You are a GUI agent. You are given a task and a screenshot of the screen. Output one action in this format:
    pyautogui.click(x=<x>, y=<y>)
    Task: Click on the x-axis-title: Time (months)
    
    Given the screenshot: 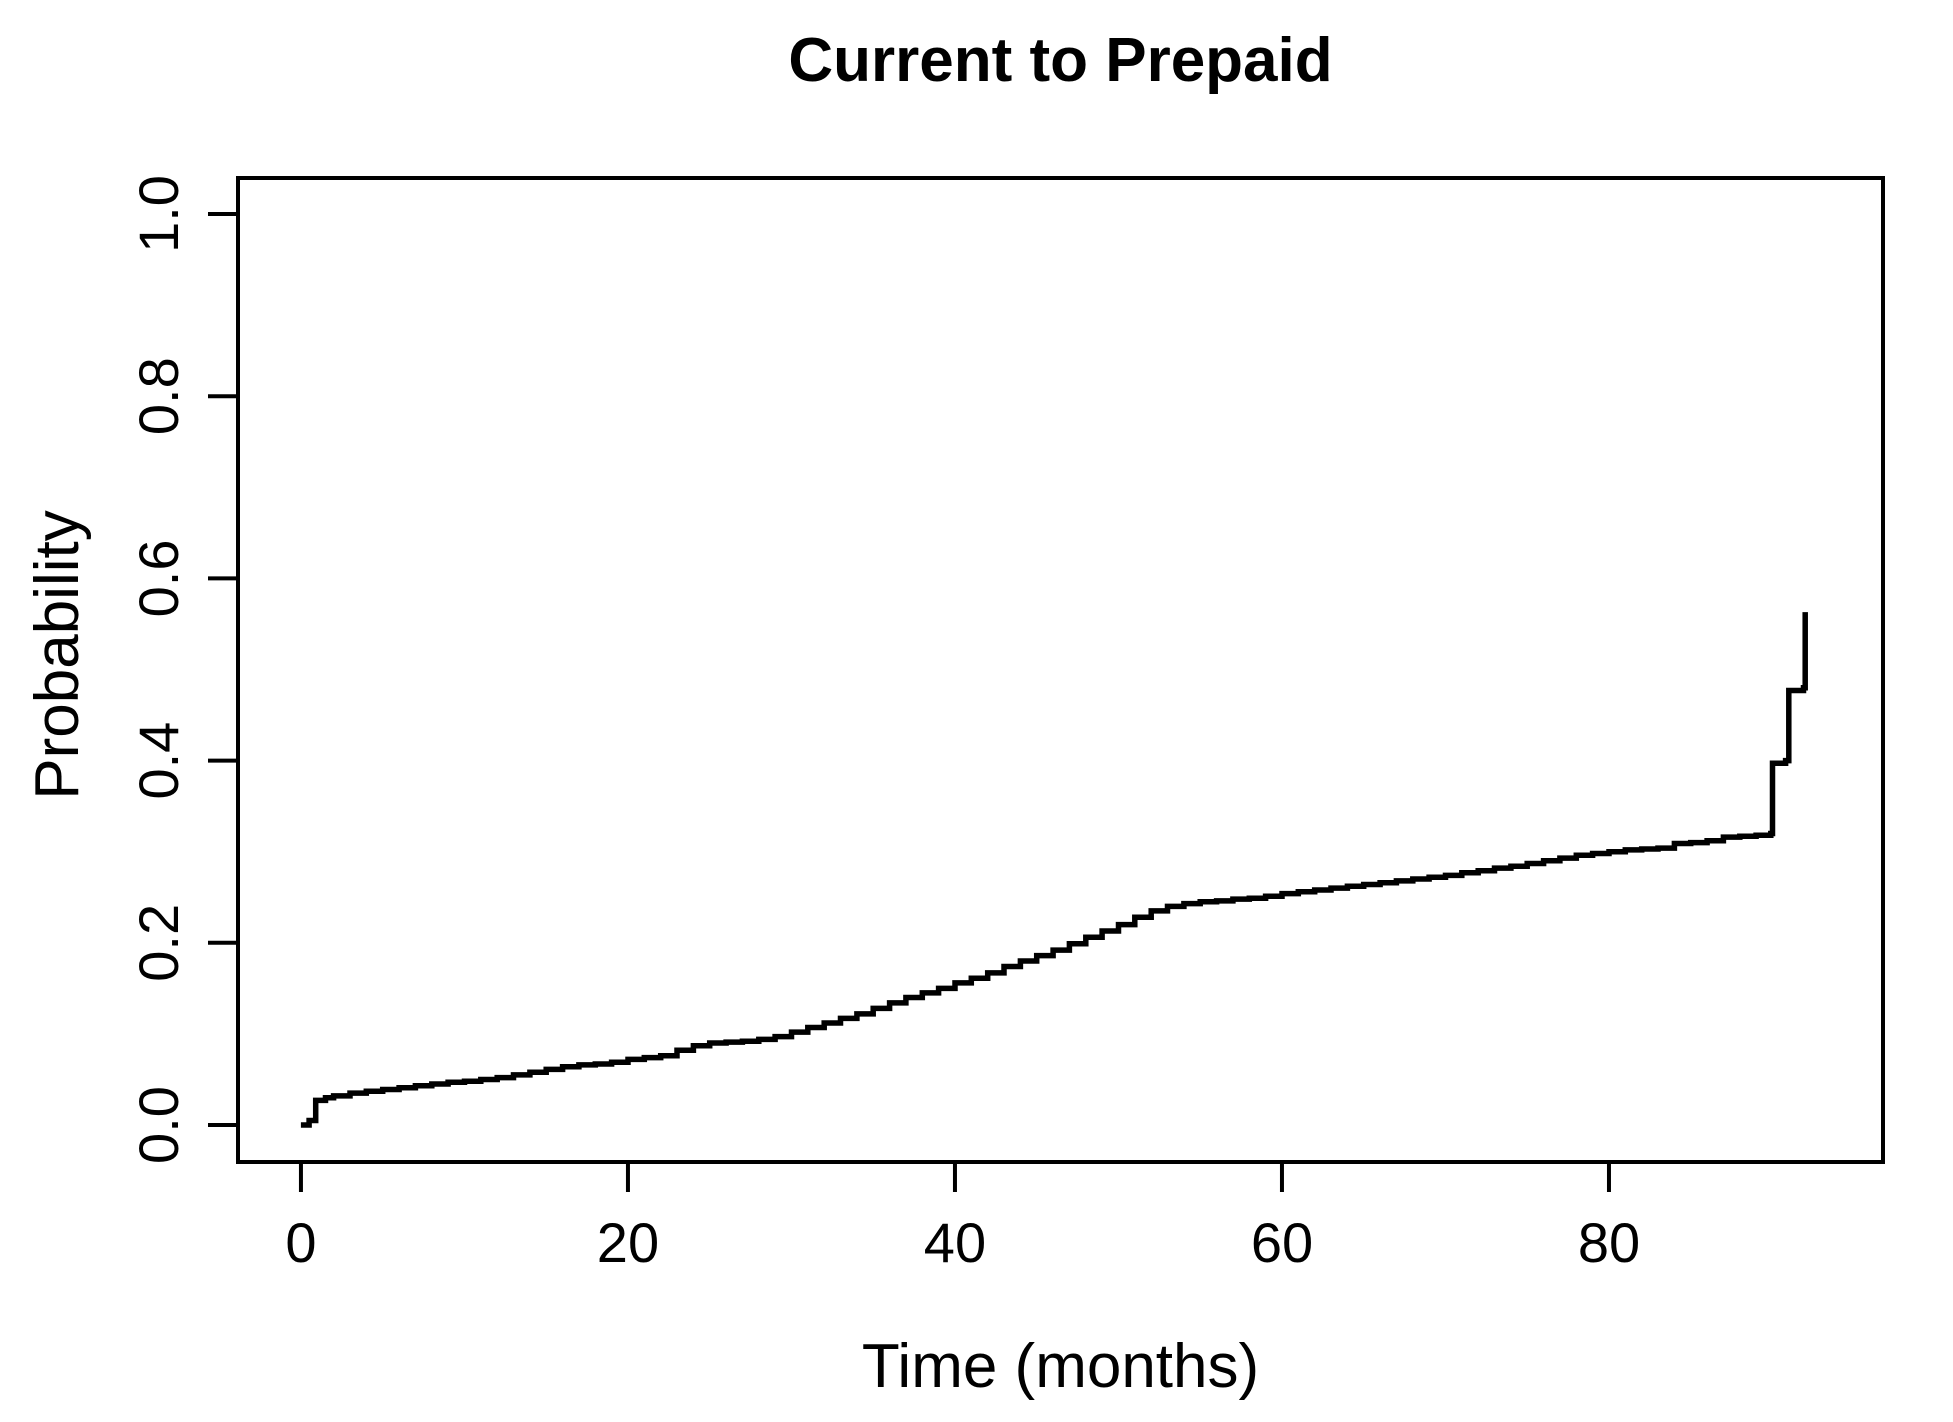 What is the action you would take?
    pyautogui.click(x=1060, y=1366)
    